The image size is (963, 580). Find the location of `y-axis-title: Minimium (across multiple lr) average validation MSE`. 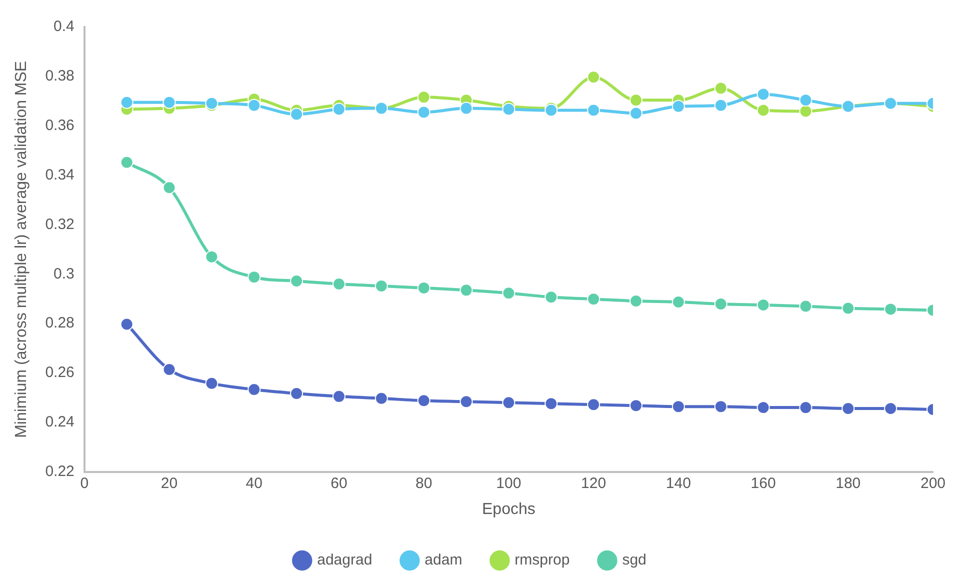

y-axis-title: Minimium (across multiple lr) average validation MSE is located at coordinates (21, 249).